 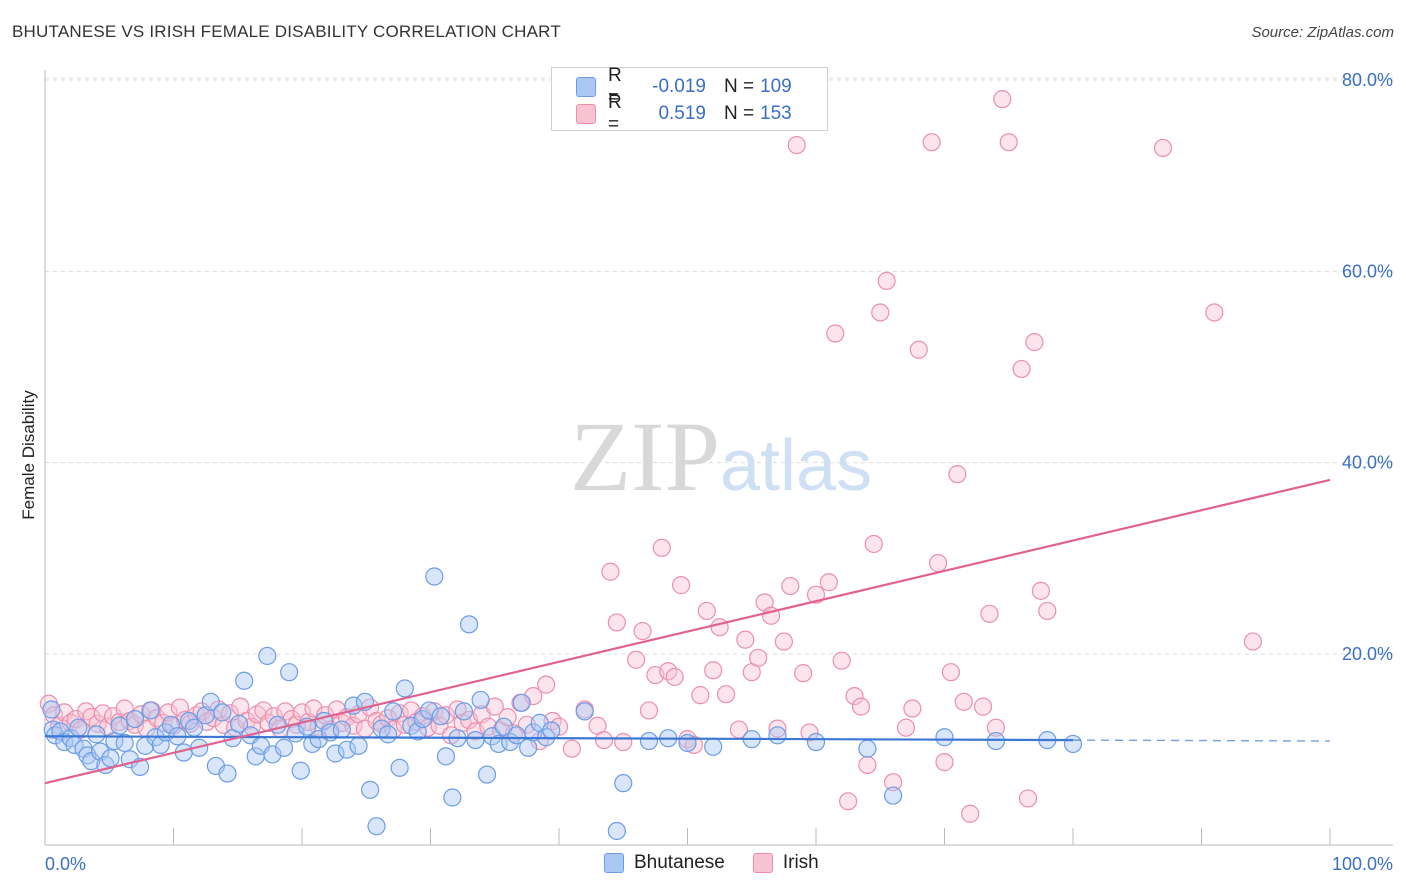 What do you see at coordinates (800, 862) in the screenshot?
I see `legend-label-irish: Irish` at bounding box center [800, 862].